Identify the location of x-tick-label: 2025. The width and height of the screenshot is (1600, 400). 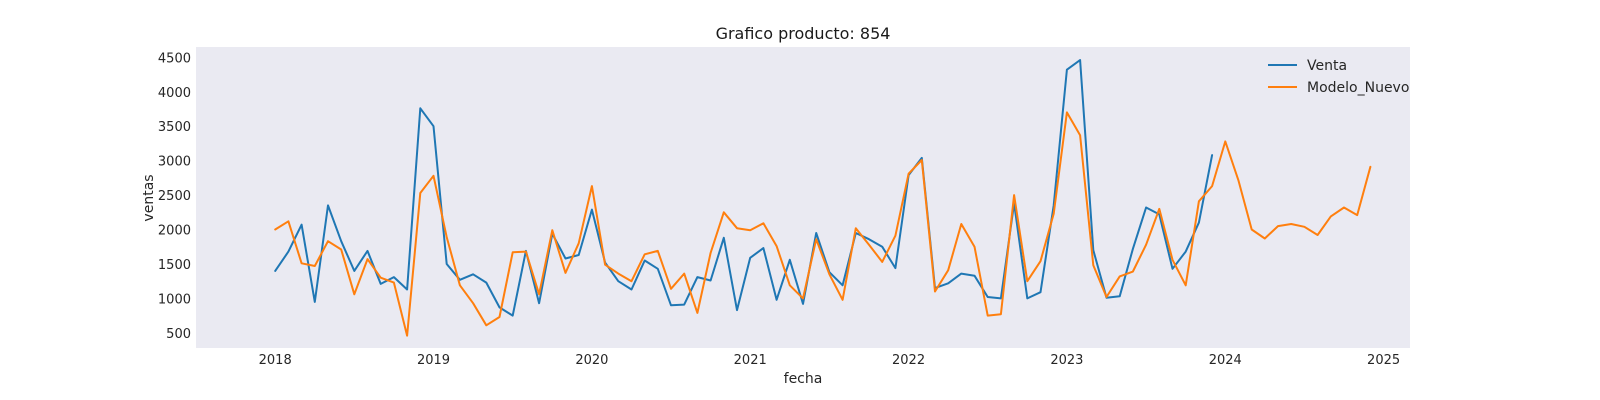
(1383, 360).